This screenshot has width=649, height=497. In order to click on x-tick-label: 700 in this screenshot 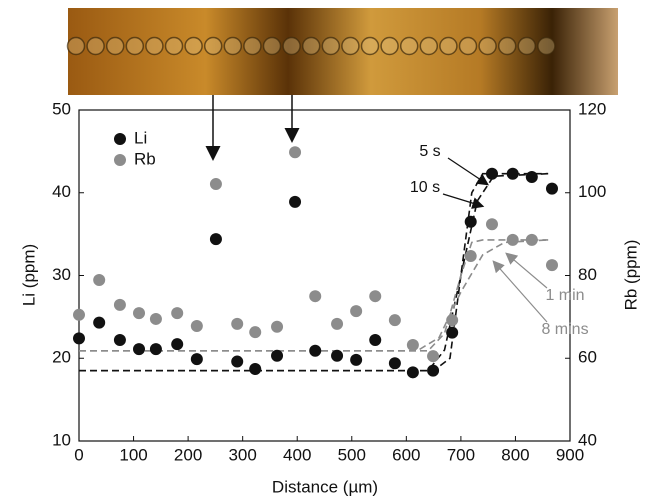, I will do `click(461, 454)`.